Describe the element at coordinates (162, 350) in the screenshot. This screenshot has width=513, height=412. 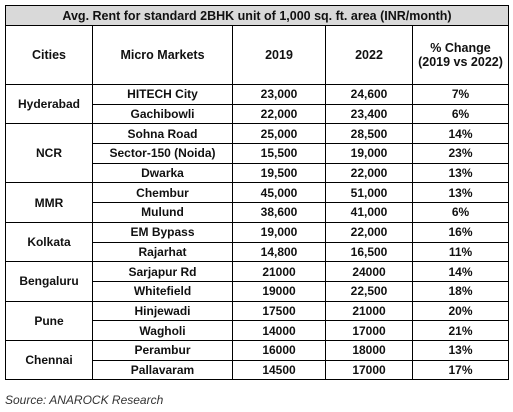
I see `market-cell: Perambur` at that location.